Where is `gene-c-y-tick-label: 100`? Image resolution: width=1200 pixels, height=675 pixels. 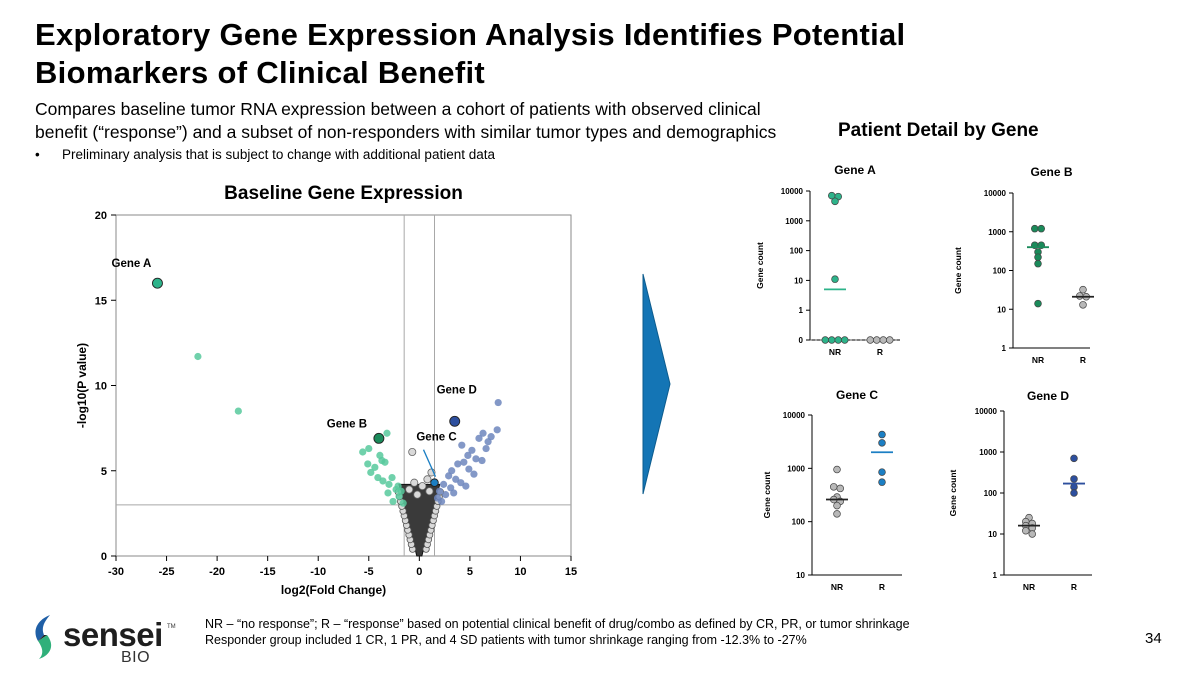
gene-c-y-tick-label: 100 is located at coordinates (799, 522).